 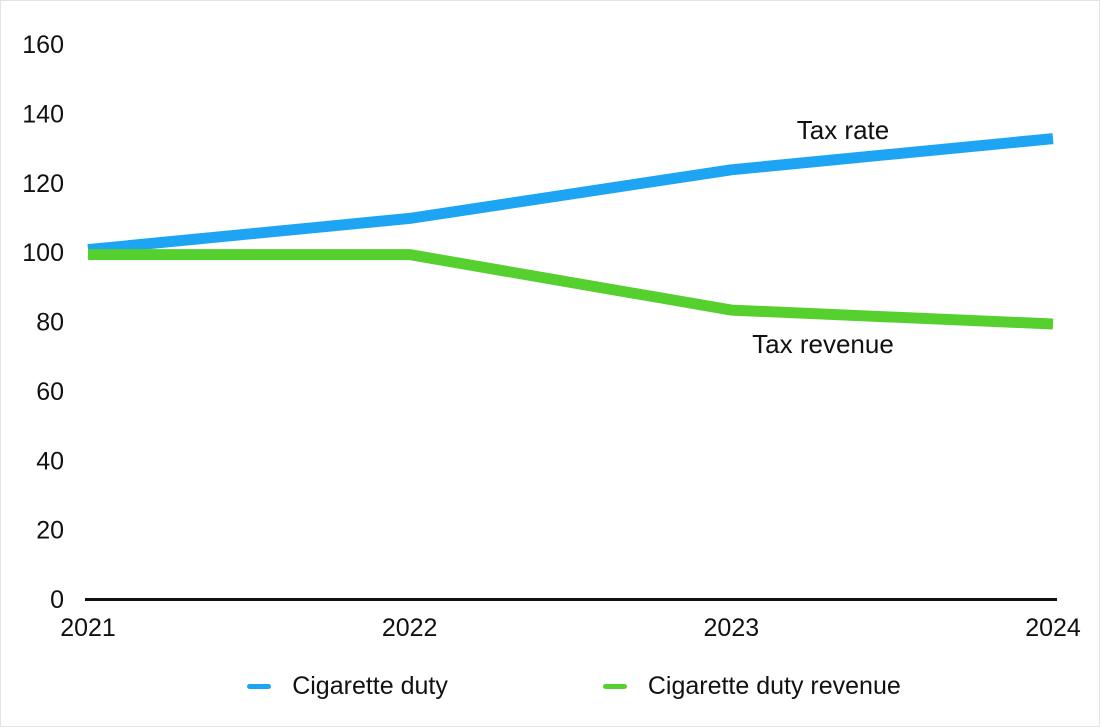 What do you see at coordinates (570, 194) in the screenshot?
I see `tax-rate-line` at bounding box center [570, 194].